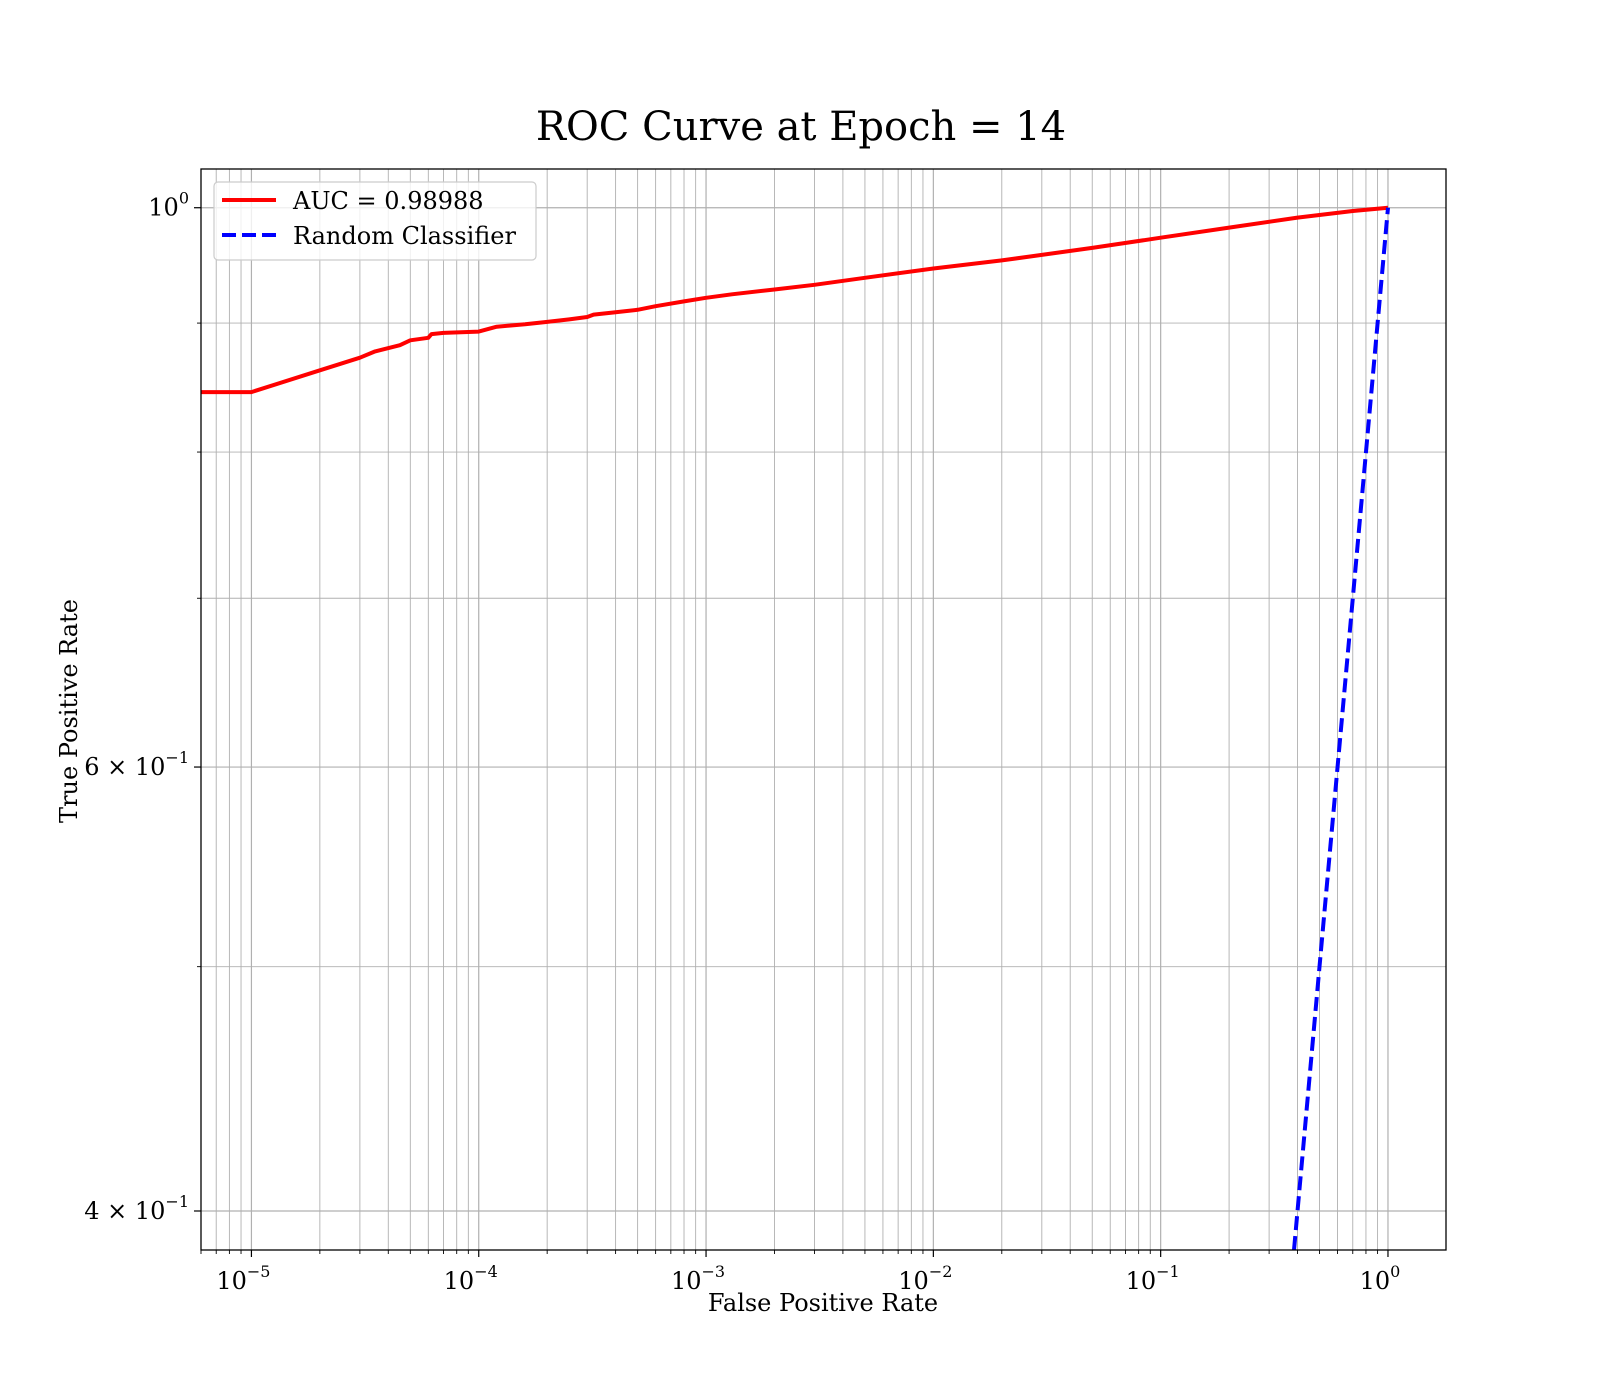 The width and height of the screenshot is (1600, 1400). Describe the element at coordinates (243, 1278) in the screenshot. I see `x-tick-label: 10⁻⁵` at that location.